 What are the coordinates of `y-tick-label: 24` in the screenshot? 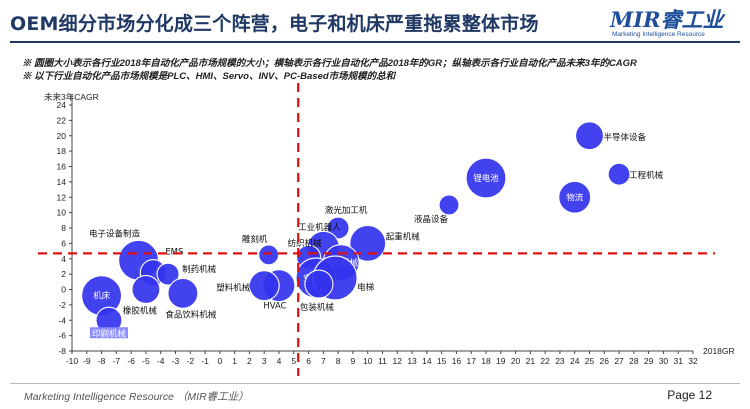 It's located at (62, 105).